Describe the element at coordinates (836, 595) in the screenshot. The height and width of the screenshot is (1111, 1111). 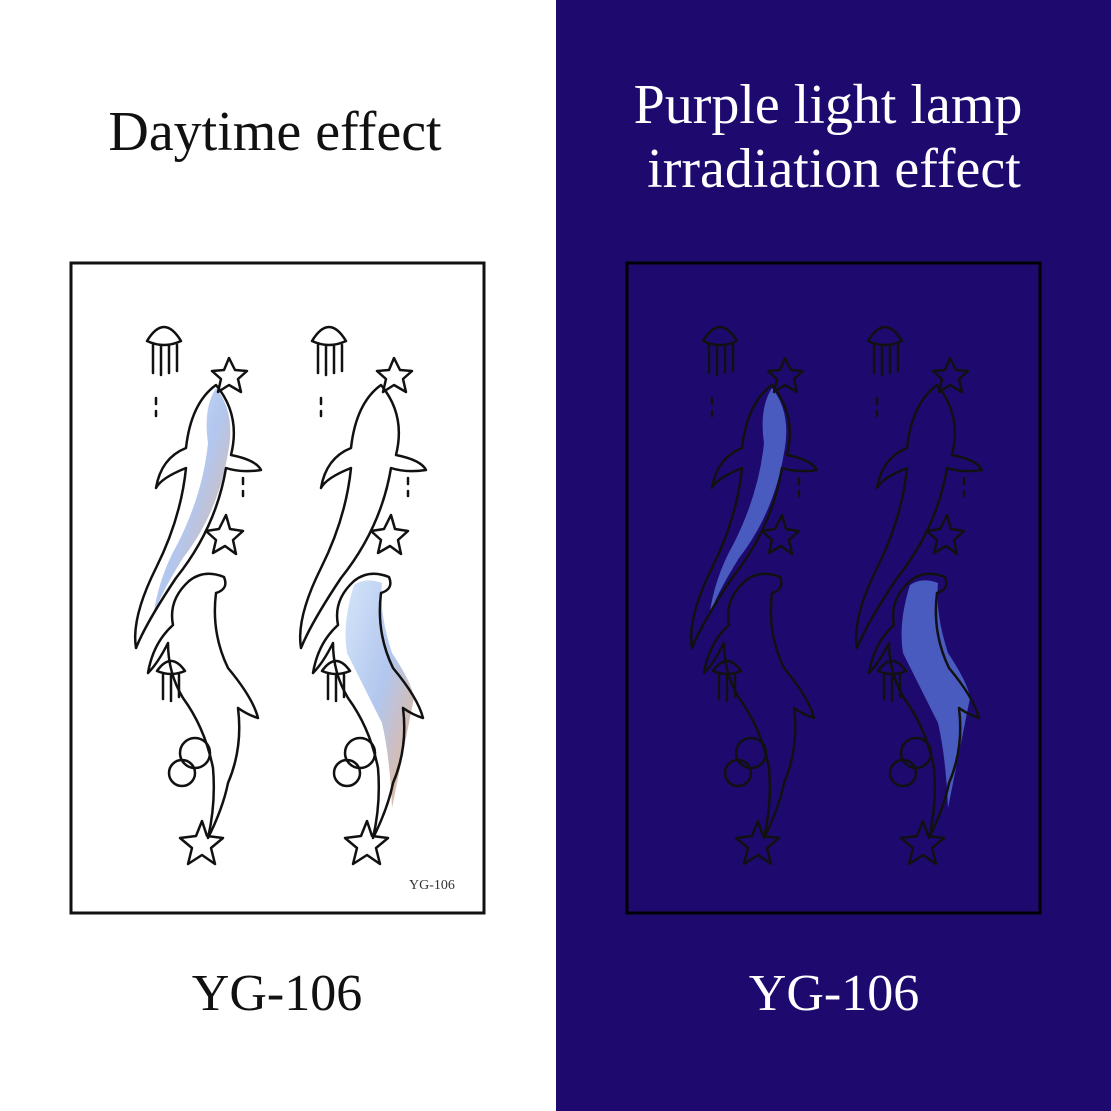
I see `tattoo-design-uv` at that location.